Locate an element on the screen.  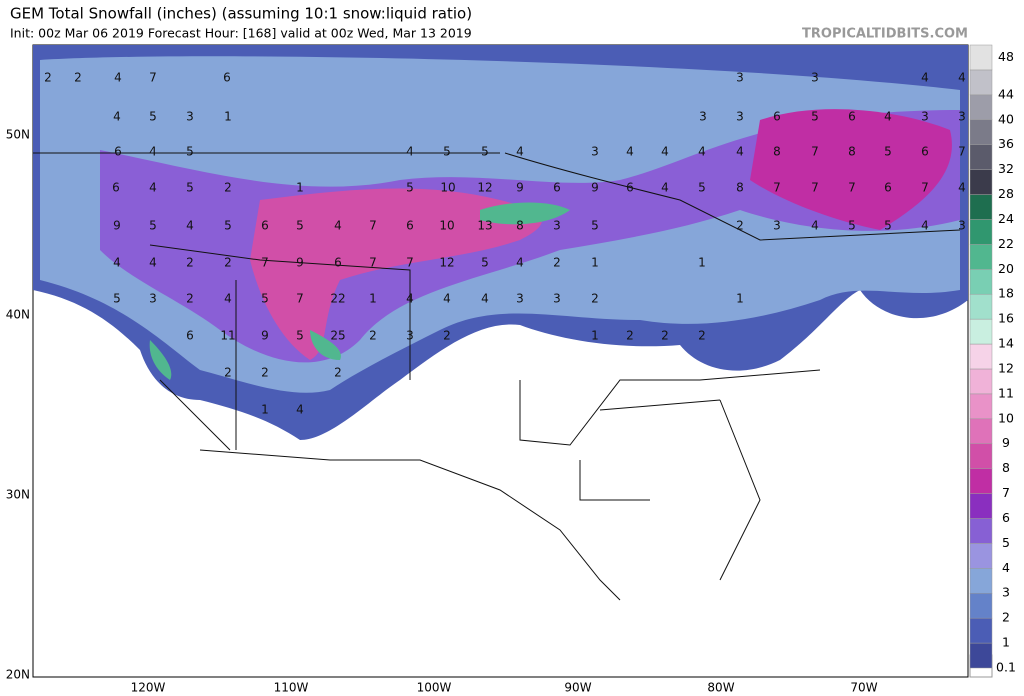
colorbar-label: 0.1 is located at coordinates (1006, 667).